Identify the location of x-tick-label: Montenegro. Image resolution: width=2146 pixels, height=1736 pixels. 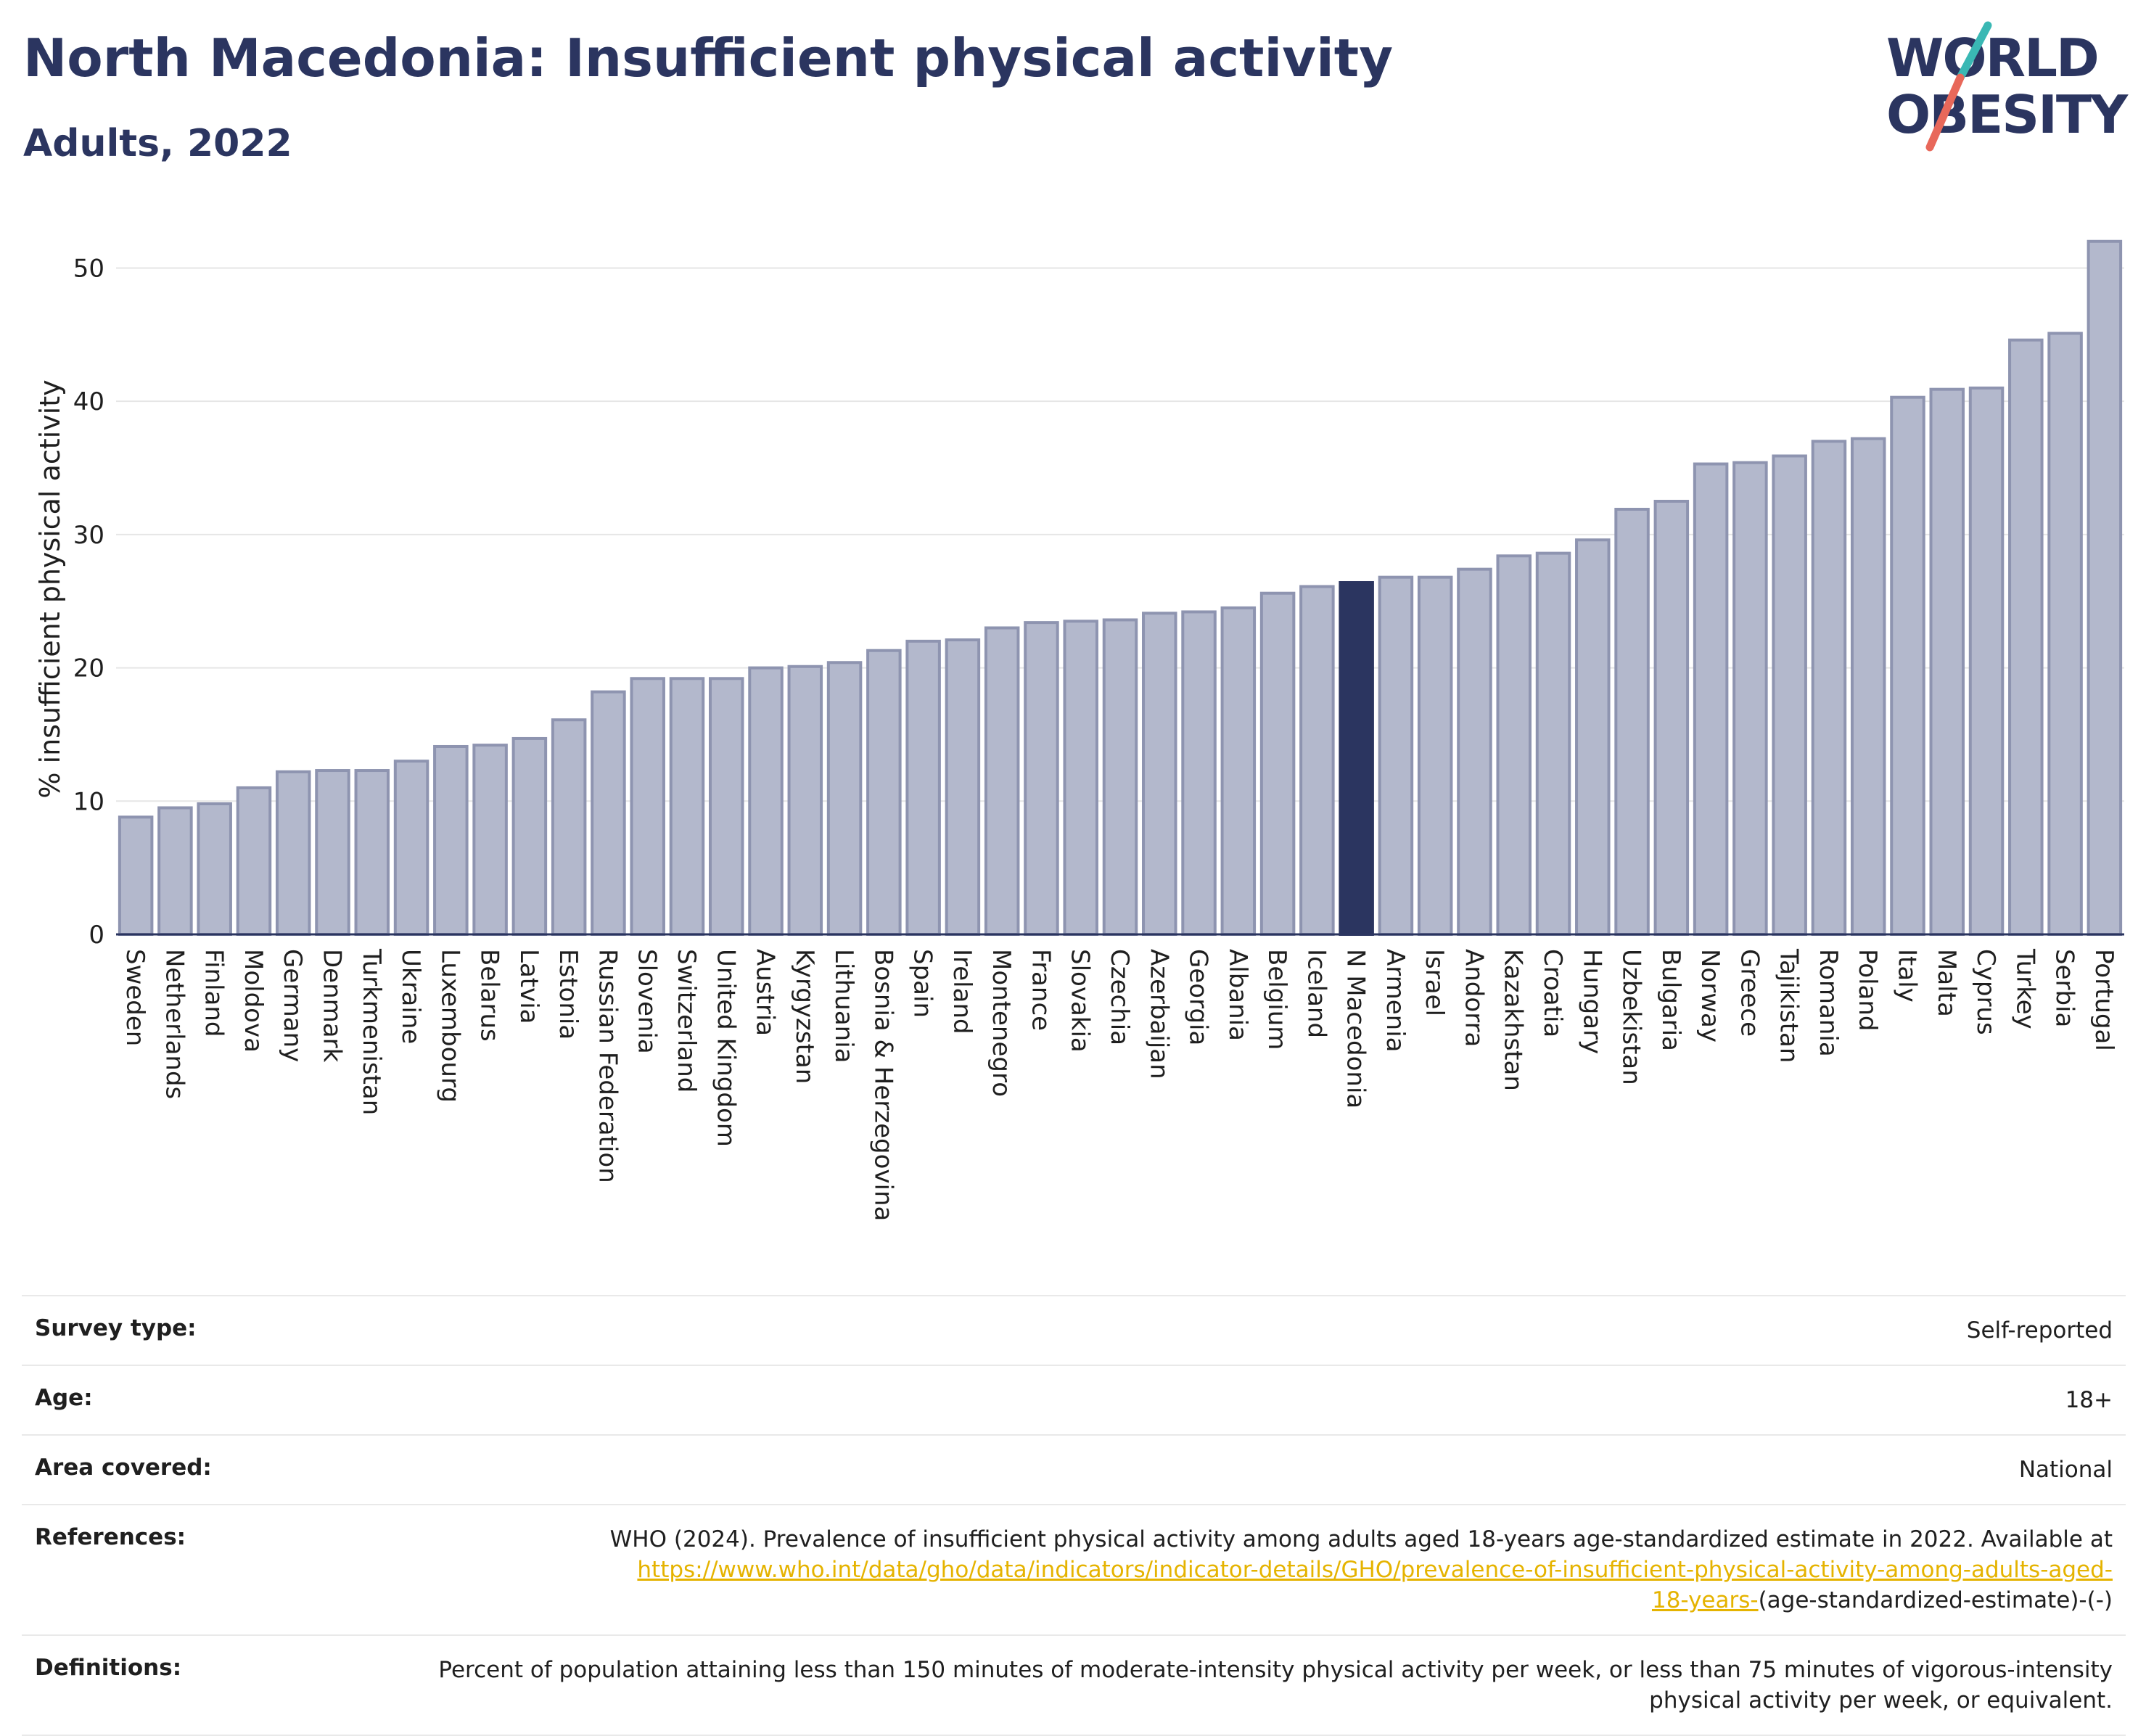
(1001, 1023).